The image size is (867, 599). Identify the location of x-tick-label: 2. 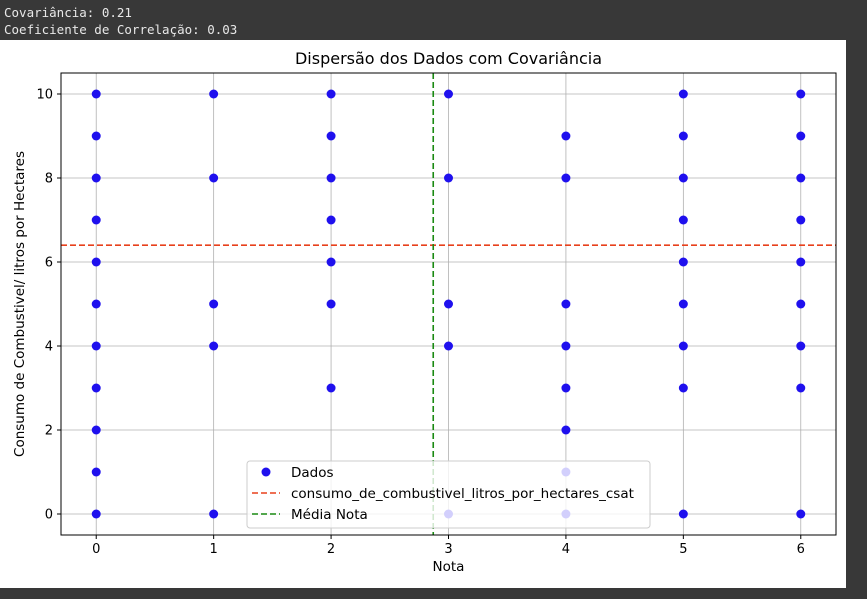
(331, 549).